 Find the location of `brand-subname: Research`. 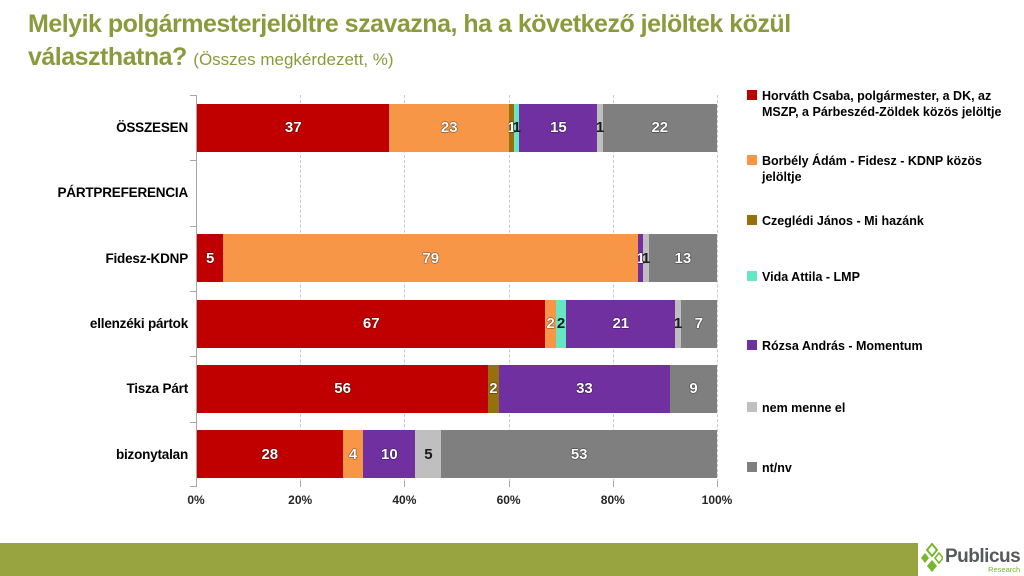

brand-subname: Research is located at coordinates (1004, 569).